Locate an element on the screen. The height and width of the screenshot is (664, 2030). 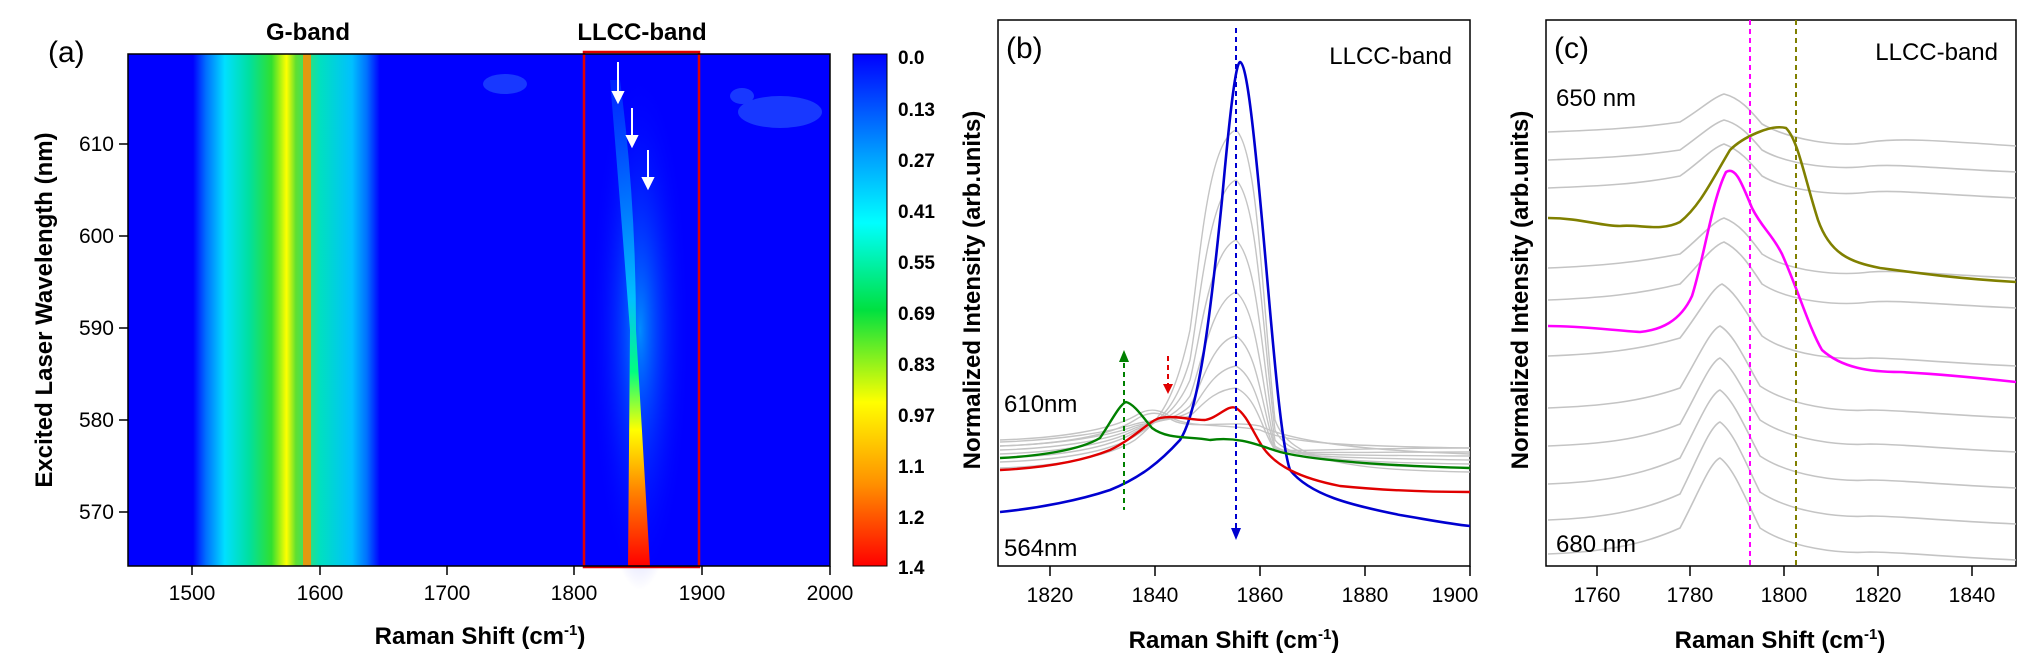
cbar-tick-8: 1.1 is located at coordinates (911, 467).